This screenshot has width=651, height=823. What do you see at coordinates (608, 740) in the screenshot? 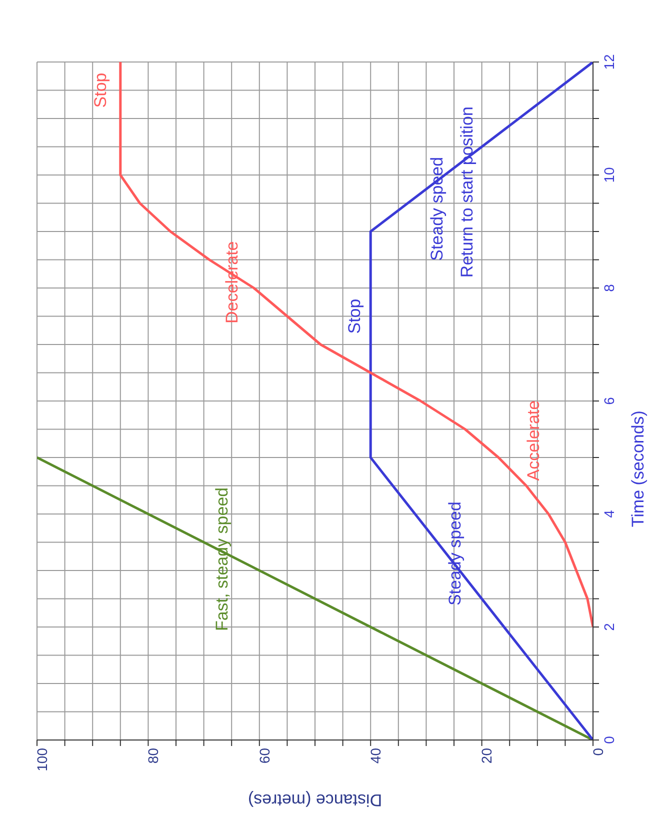
I see `y-tick-label: 0` at bounding box center [608, 740].